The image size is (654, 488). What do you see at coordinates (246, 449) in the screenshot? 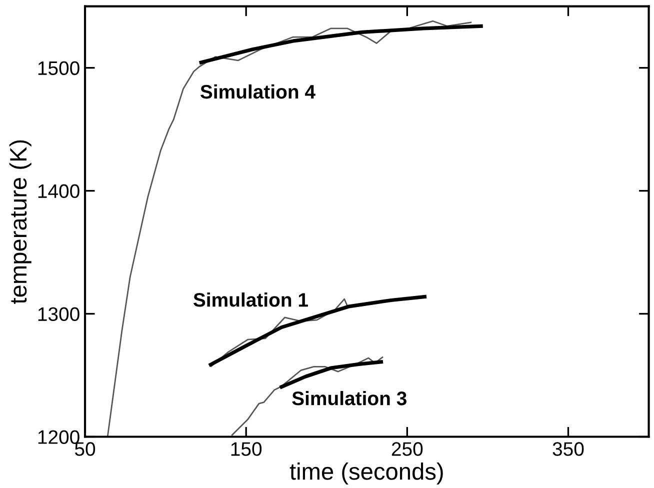
I see `x-tick-label: 150` at bounding box center [246, 449].